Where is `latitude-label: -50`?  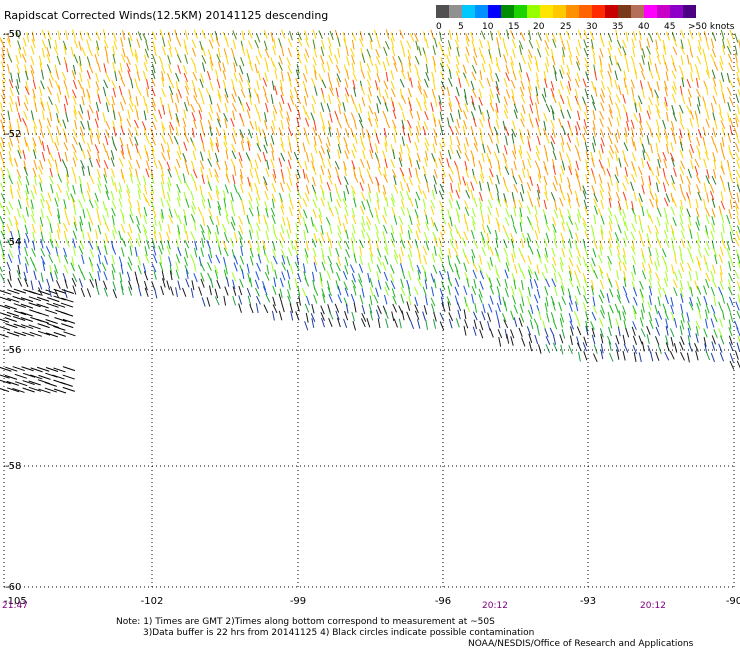 latitude-label: -50 is located at coordinates (13, 34).